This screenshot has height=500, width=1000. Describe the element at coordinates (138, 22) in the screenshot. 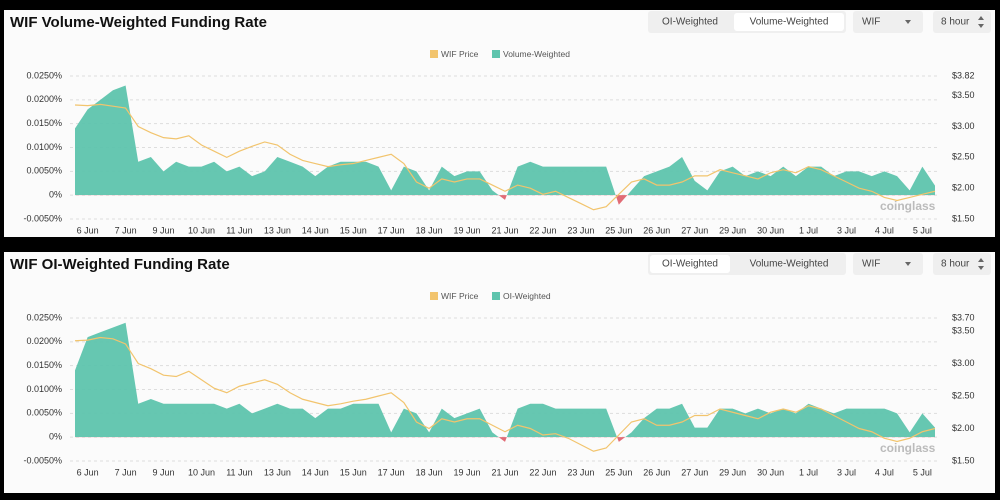

I see `chart-title: WIF Volume-Weighted Funding Rate` at that location.